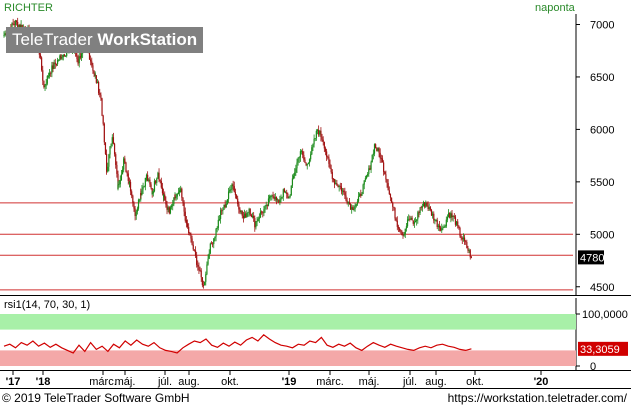 This screenshot has width=631, height=408. I want to click on price-tick-5500: 5500, so click(602, 183).